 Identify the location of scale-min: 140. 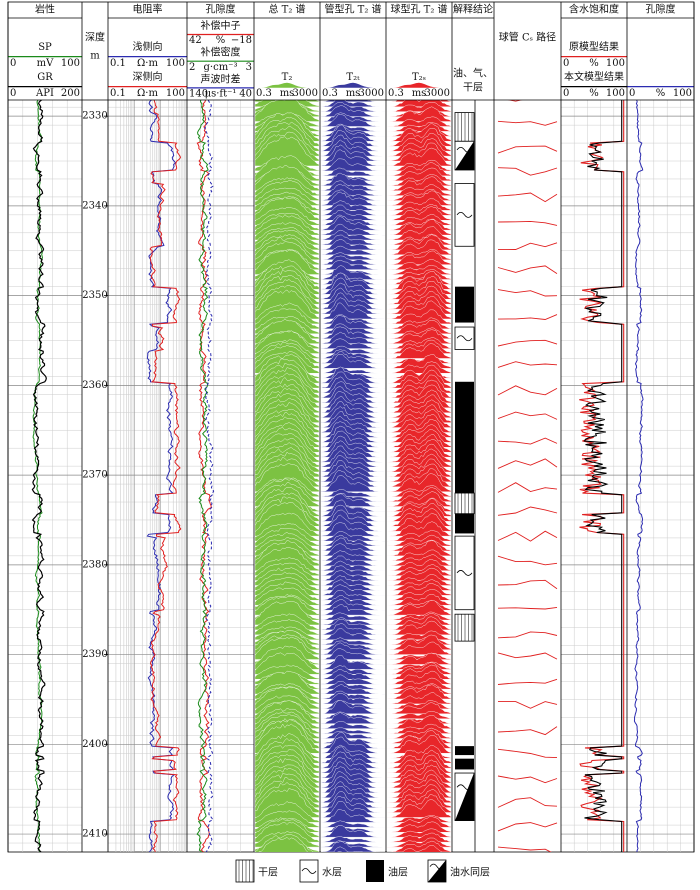
(198, 94).